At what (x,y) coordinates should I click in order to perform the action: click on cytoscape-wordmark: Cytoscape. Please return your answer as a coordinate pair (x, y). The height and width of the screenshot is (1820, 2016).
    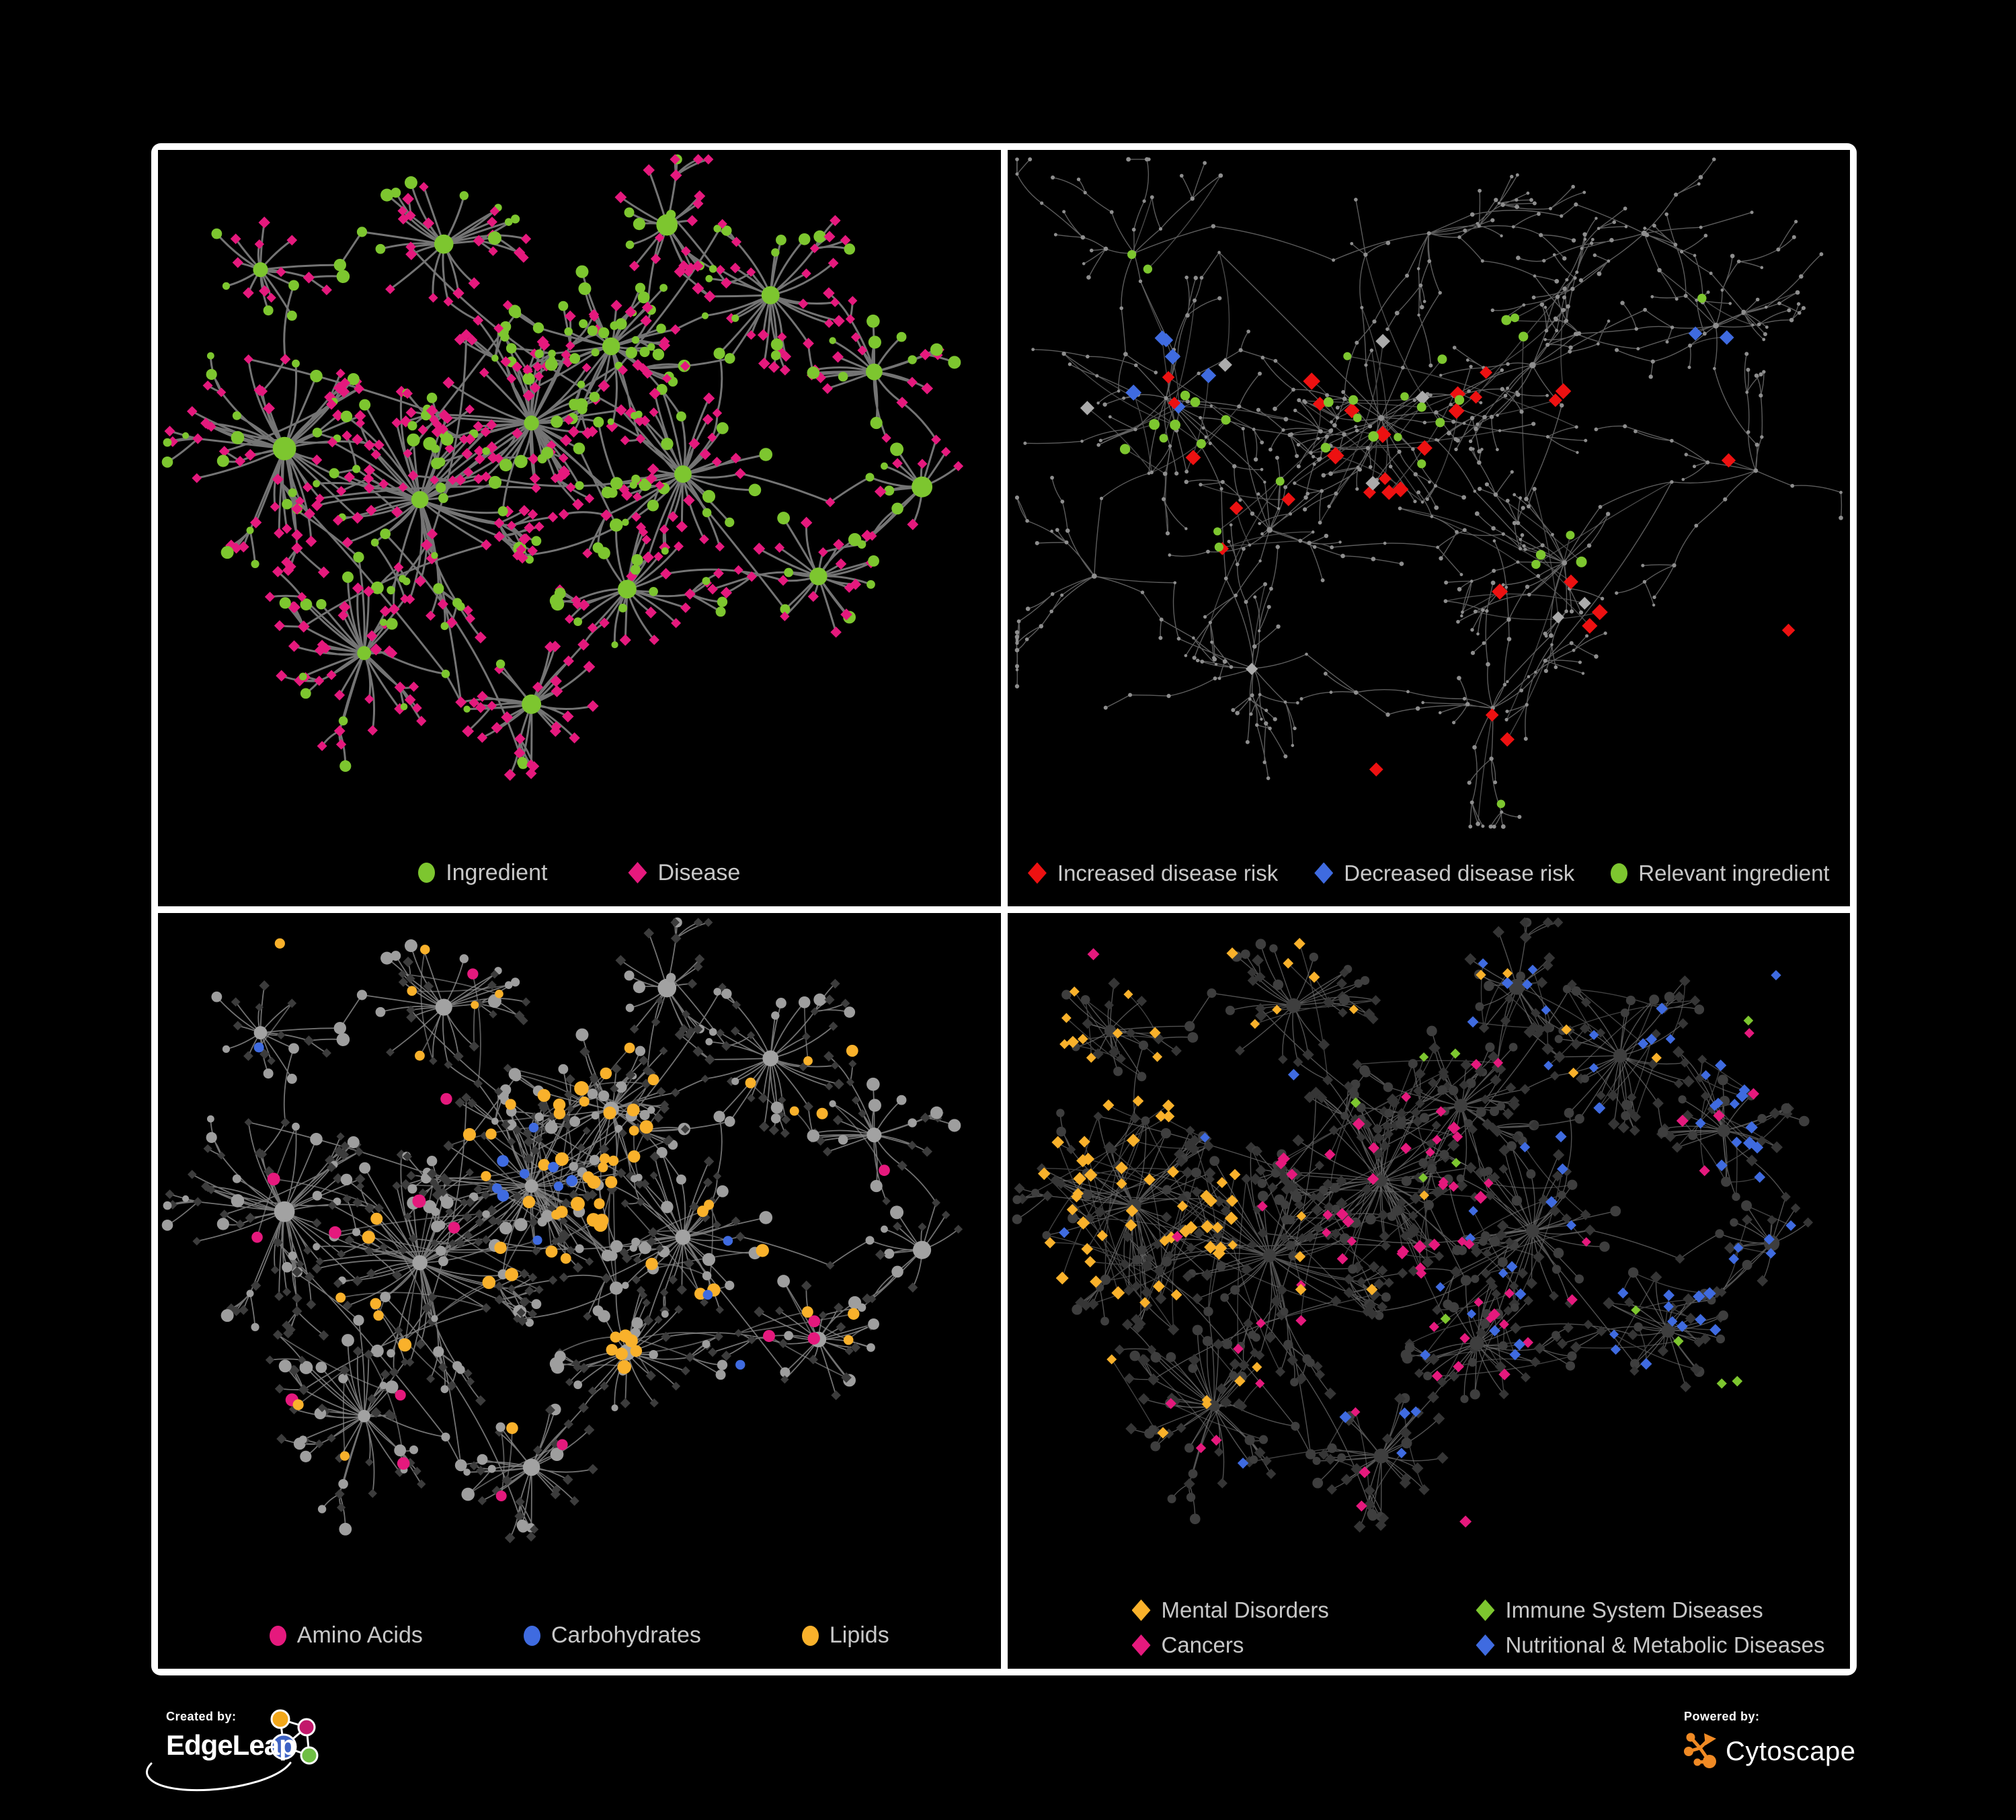
    Looking at the image, I should click on (1791, 1751).